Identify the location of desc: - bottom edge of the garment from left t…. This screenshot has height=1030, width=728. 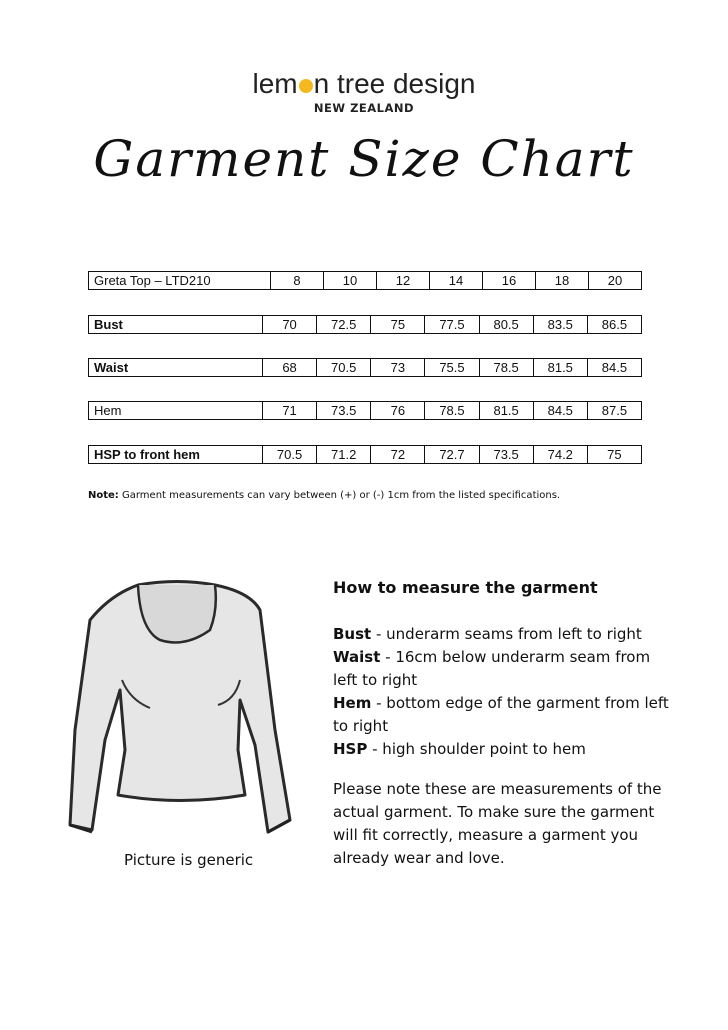
(501, 714).